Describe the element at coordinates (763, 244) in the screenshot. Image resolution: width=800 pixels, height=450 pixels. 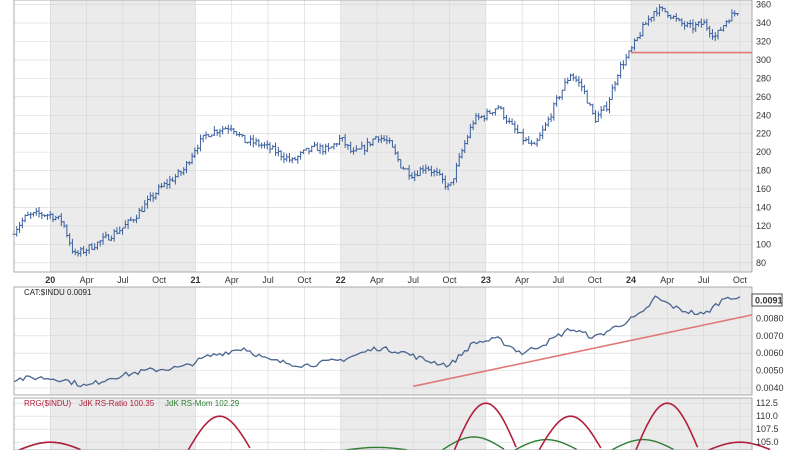
I see `price-y-tick-label: 100` at that location.